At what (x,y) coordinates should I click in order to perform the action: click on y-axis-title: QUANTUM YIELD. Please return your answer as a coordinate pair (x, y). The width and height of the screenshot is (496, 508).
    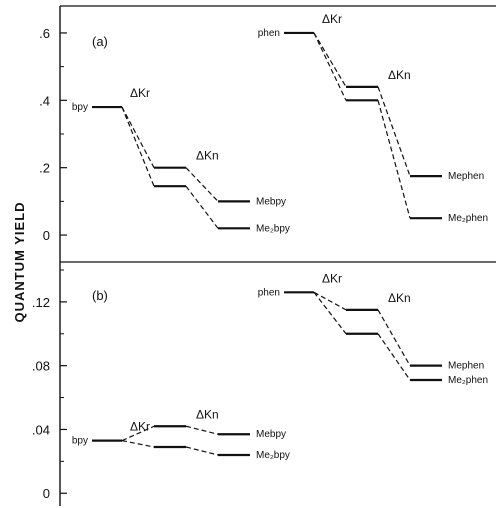
    Looking at the image, I should click on (19, 261).